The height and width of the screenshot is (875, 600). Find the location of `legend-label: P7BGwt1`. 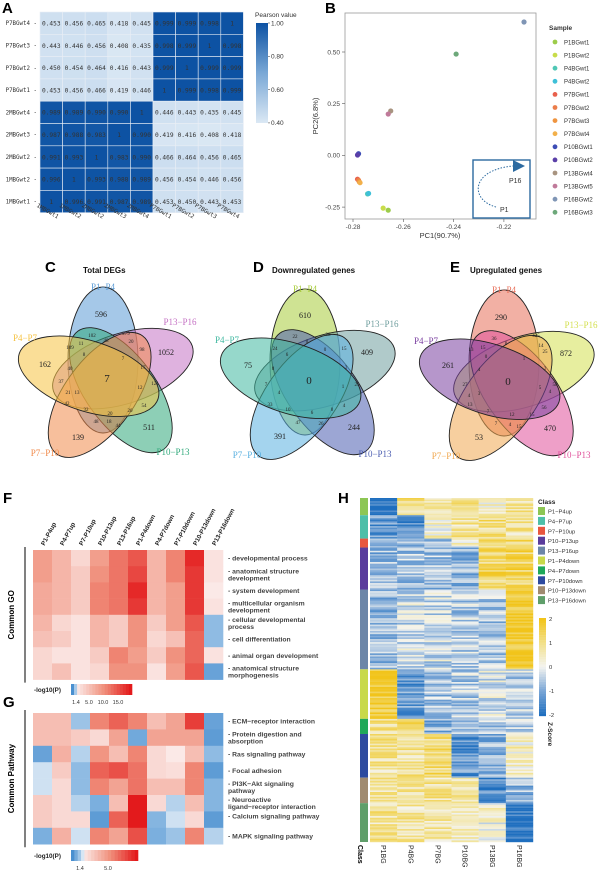

legend-label: P7BGwt1 is located at coordinates (577, 96).